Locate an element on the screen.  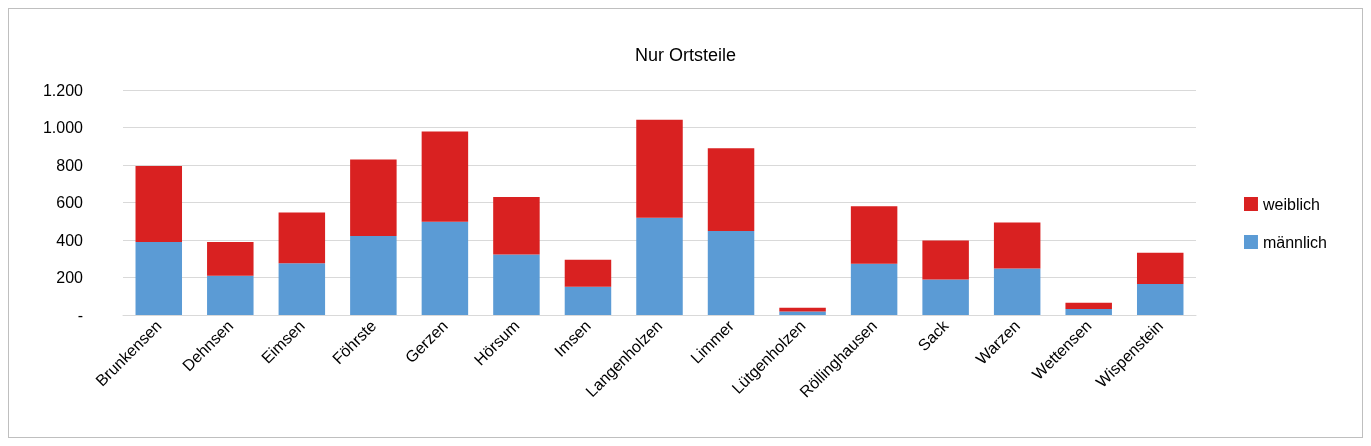
legend-label: weiblich is located at coordinates (1290, 204).